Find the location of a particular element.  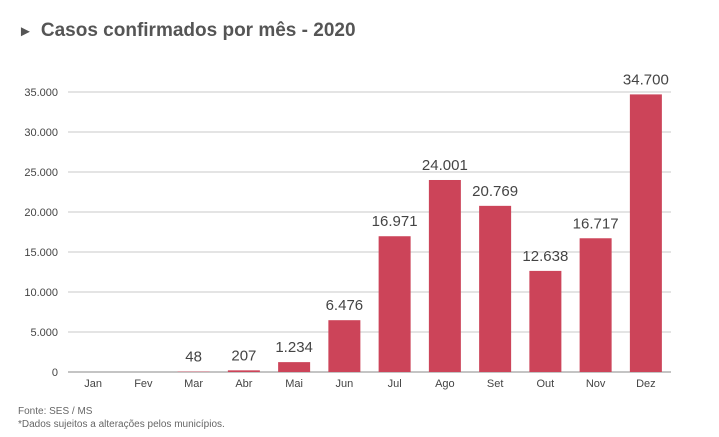

x-tick-label: Dez is located at coordinates (646, 384).